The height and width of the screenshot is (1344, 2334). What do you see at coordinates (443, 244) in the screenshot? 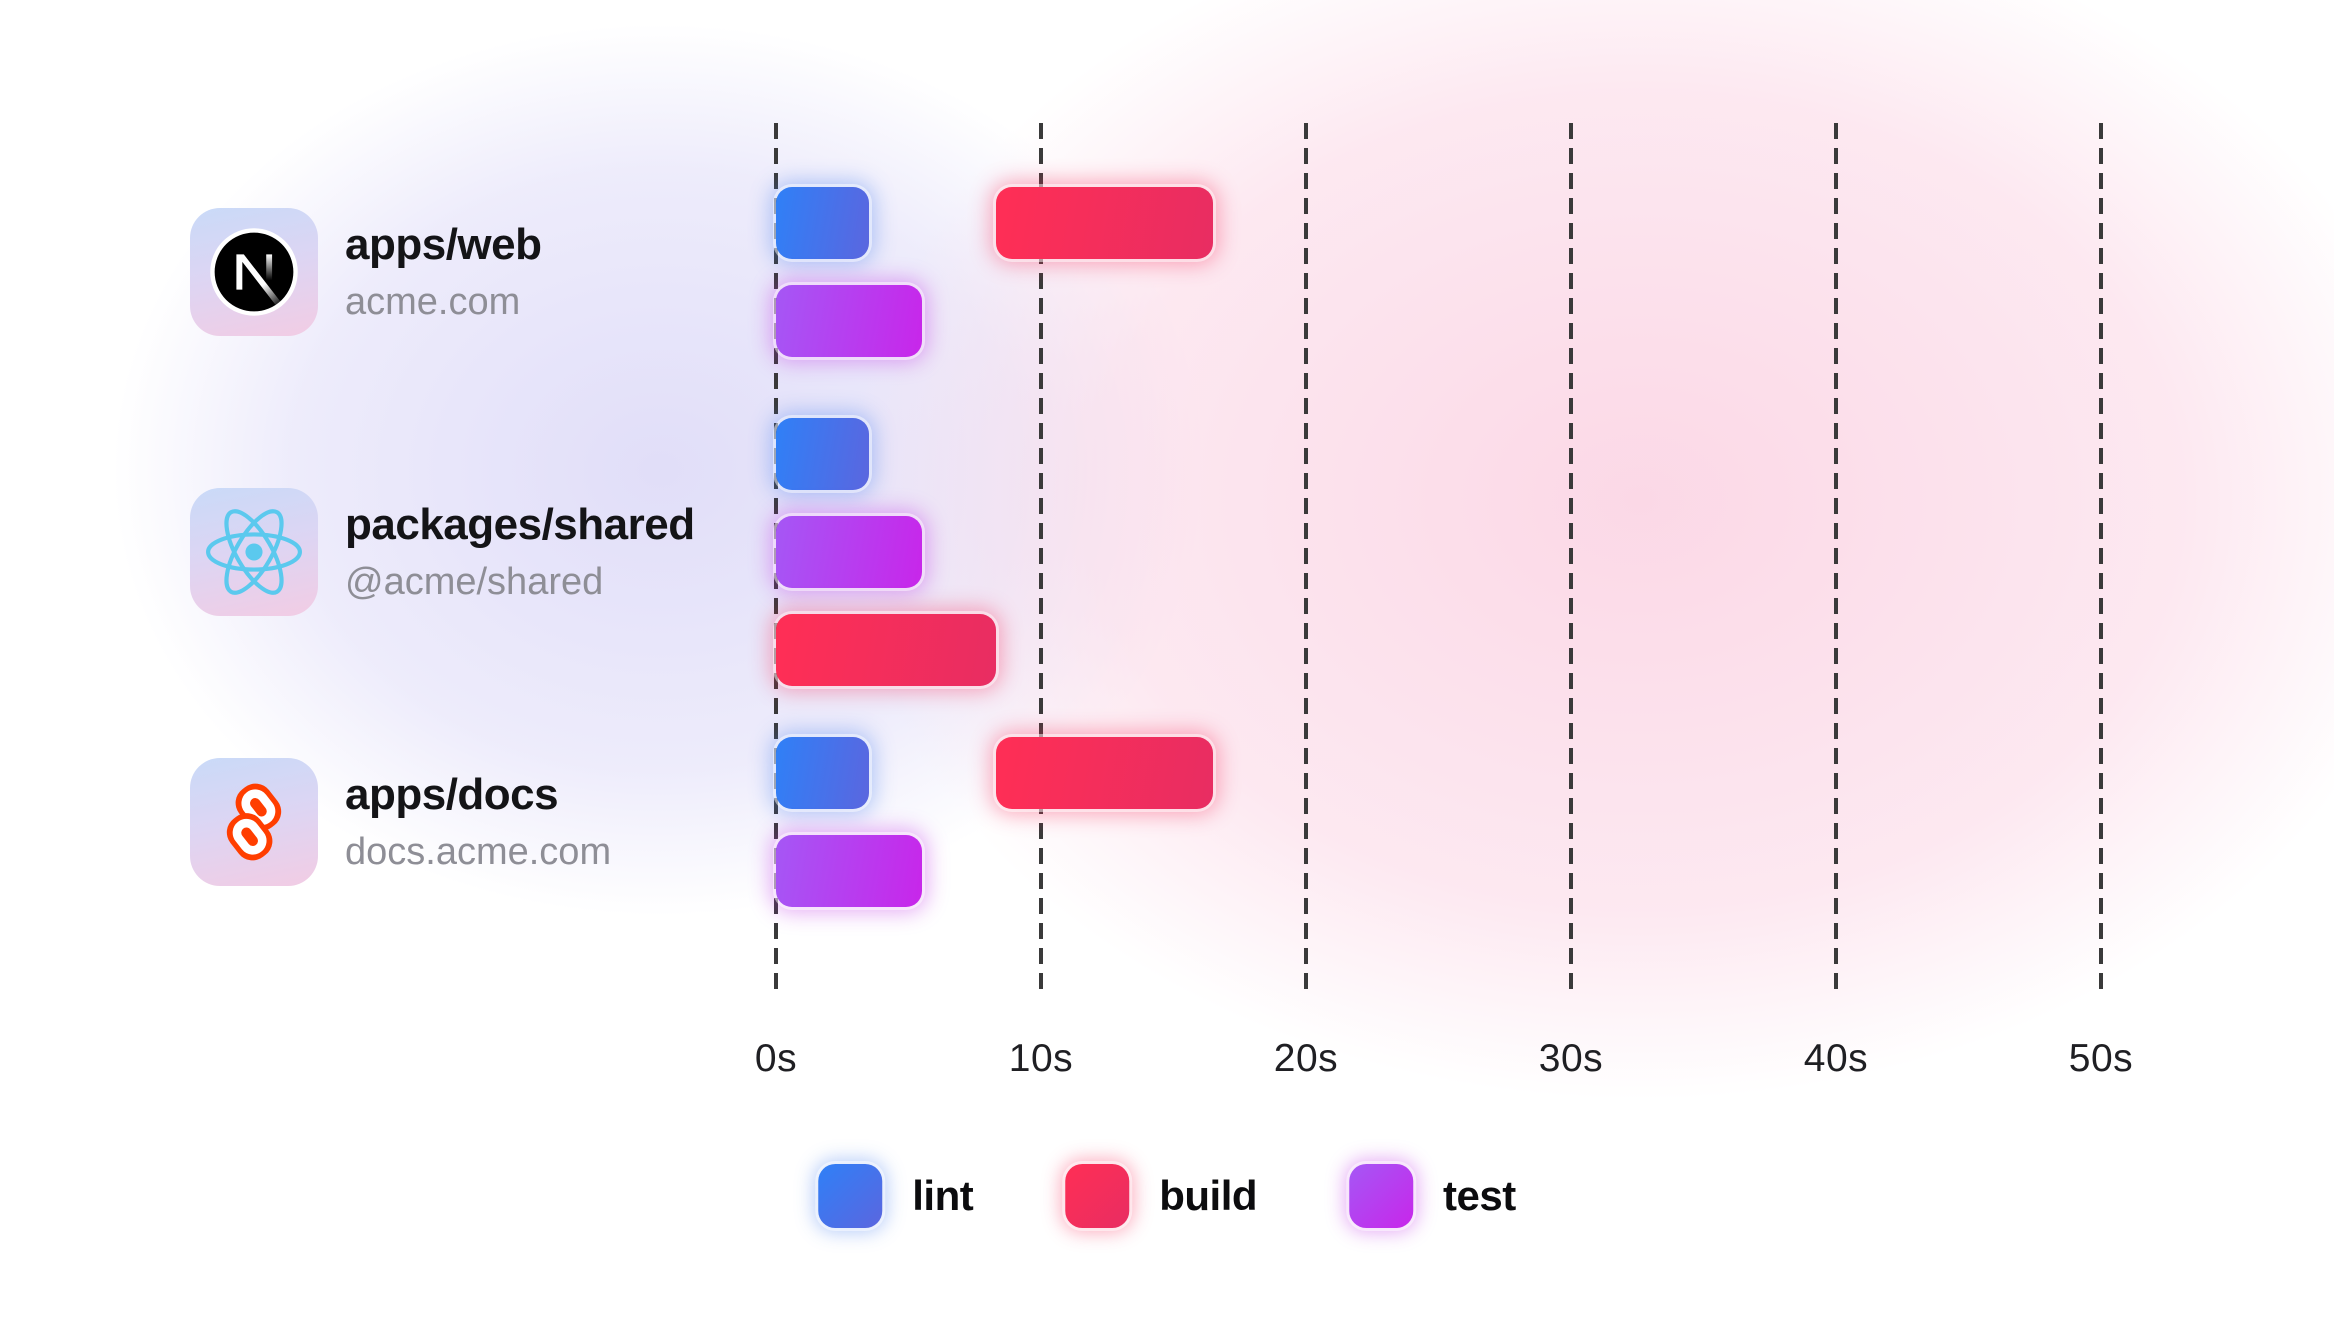
I see `package-title: apps/web` at bounding box center [443, 244].